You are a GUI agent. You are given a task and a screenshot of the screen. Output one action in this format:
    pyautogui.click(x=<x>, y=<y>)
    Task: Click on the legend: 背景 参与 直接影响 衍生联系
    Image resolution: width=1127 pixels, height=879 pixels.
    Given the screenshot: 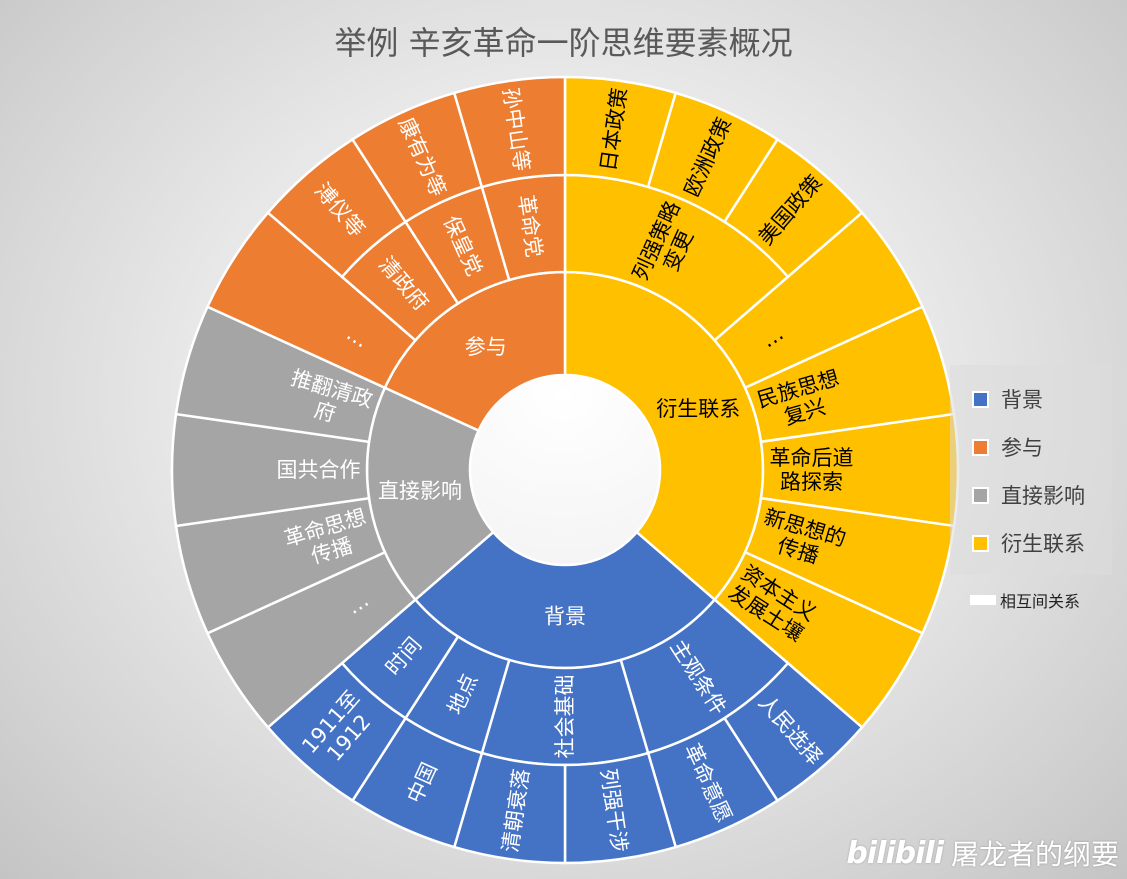 What is the action you would take?
    pyautogui.click(x=1031, y=470)
    